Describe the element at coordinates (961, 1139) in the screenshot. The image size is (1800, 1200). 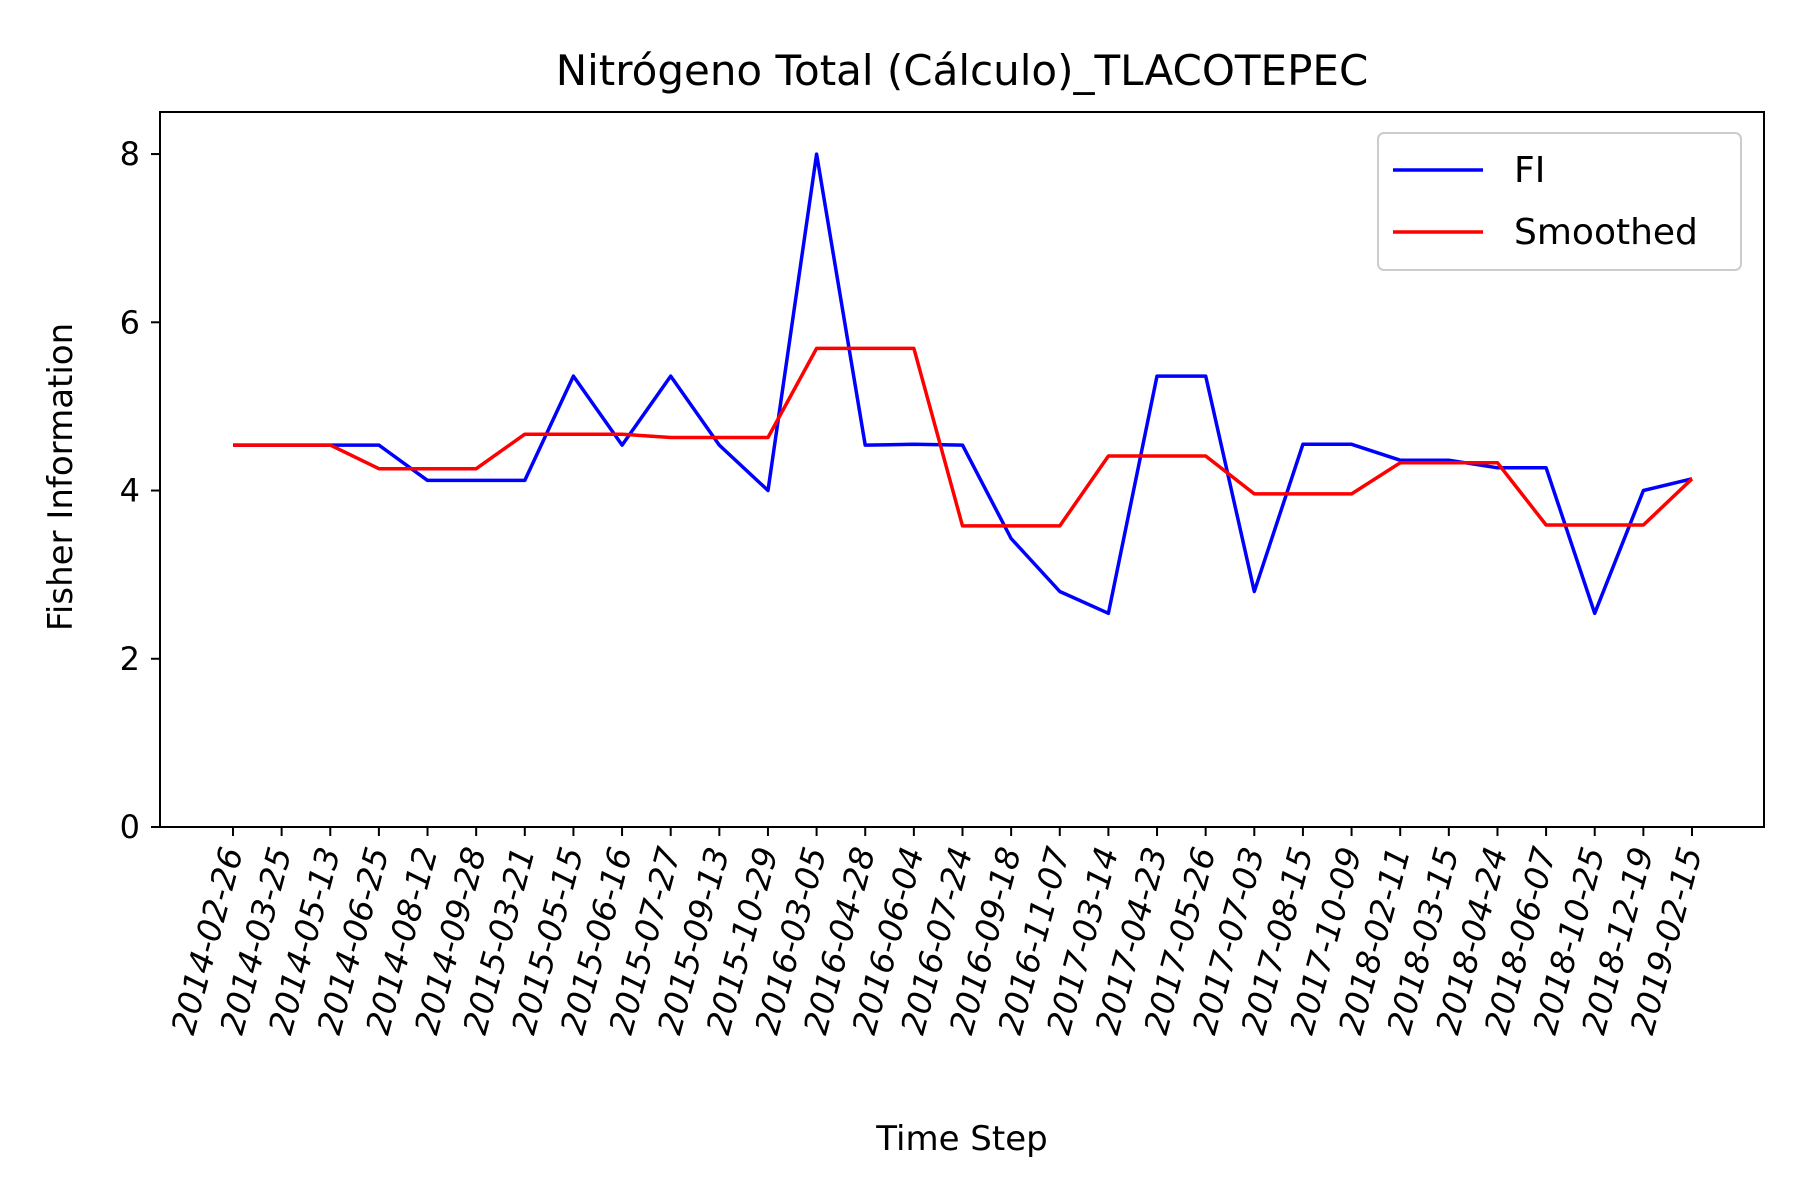
I see `x-axis-label: Time Step` at that location.